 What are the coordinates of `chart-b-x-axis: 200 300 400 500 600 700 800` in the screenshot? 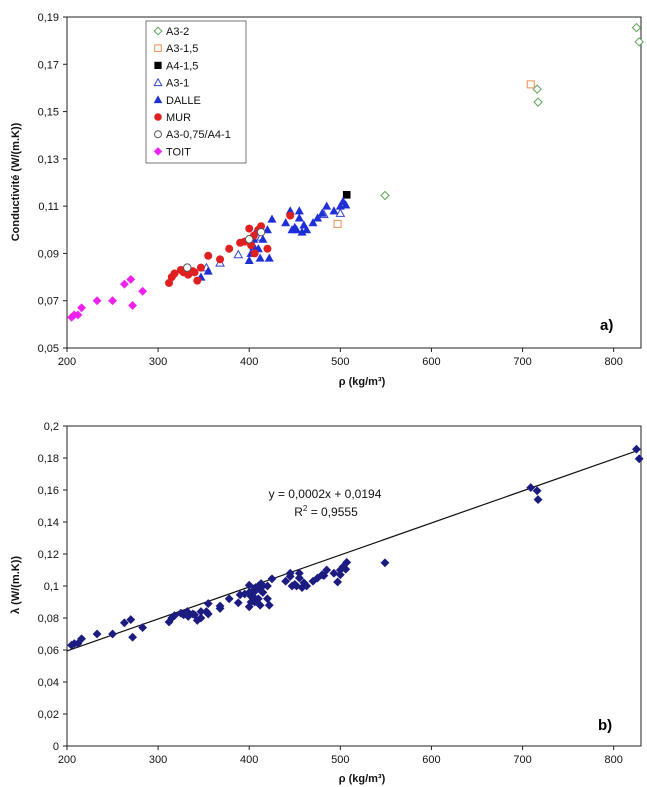 It's located at (340, 756).